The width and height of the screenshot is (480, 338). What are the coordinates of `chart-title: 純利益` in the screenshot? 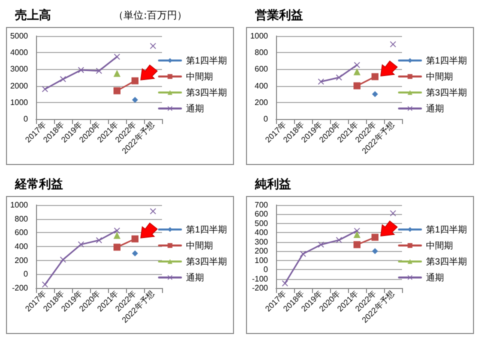 It's located at (272, 184).